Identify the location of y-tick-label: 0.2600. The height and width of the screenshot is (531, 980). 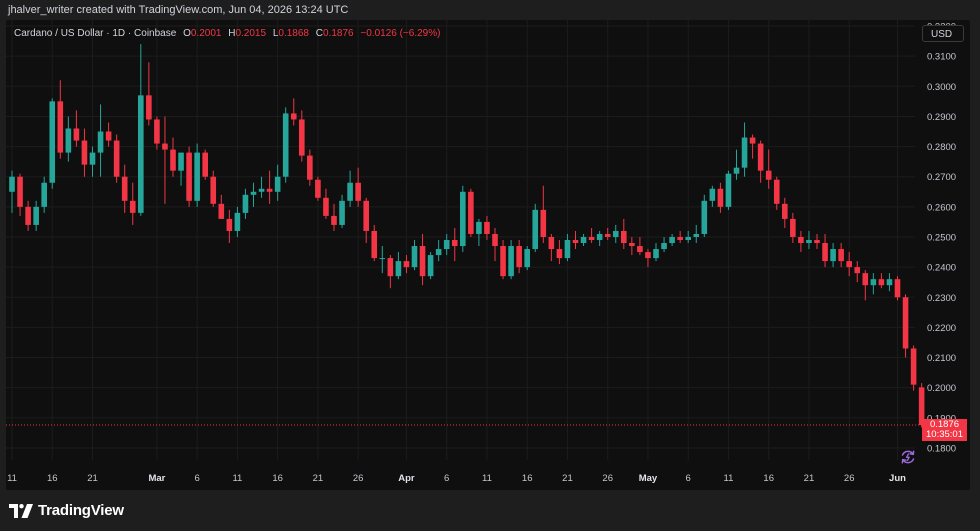
(941, 207).